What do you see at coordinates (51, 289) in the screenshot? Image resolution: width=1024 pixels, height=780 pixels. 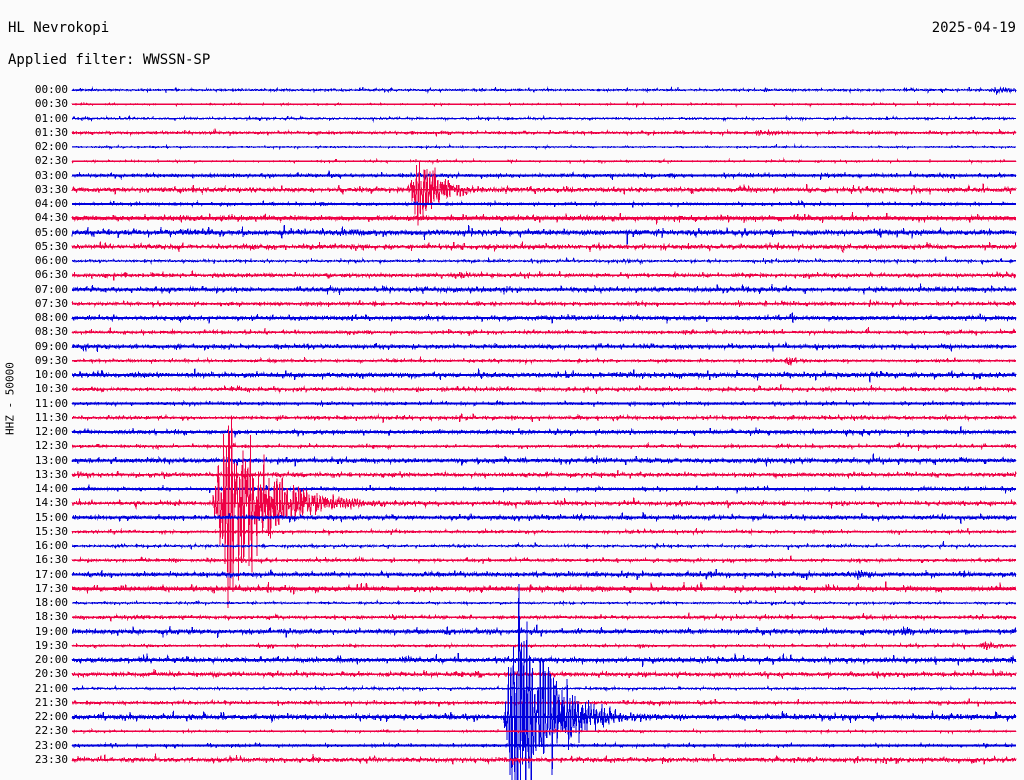 I see `time-tick-0700: 07:00` at bounding box center [51, 289].